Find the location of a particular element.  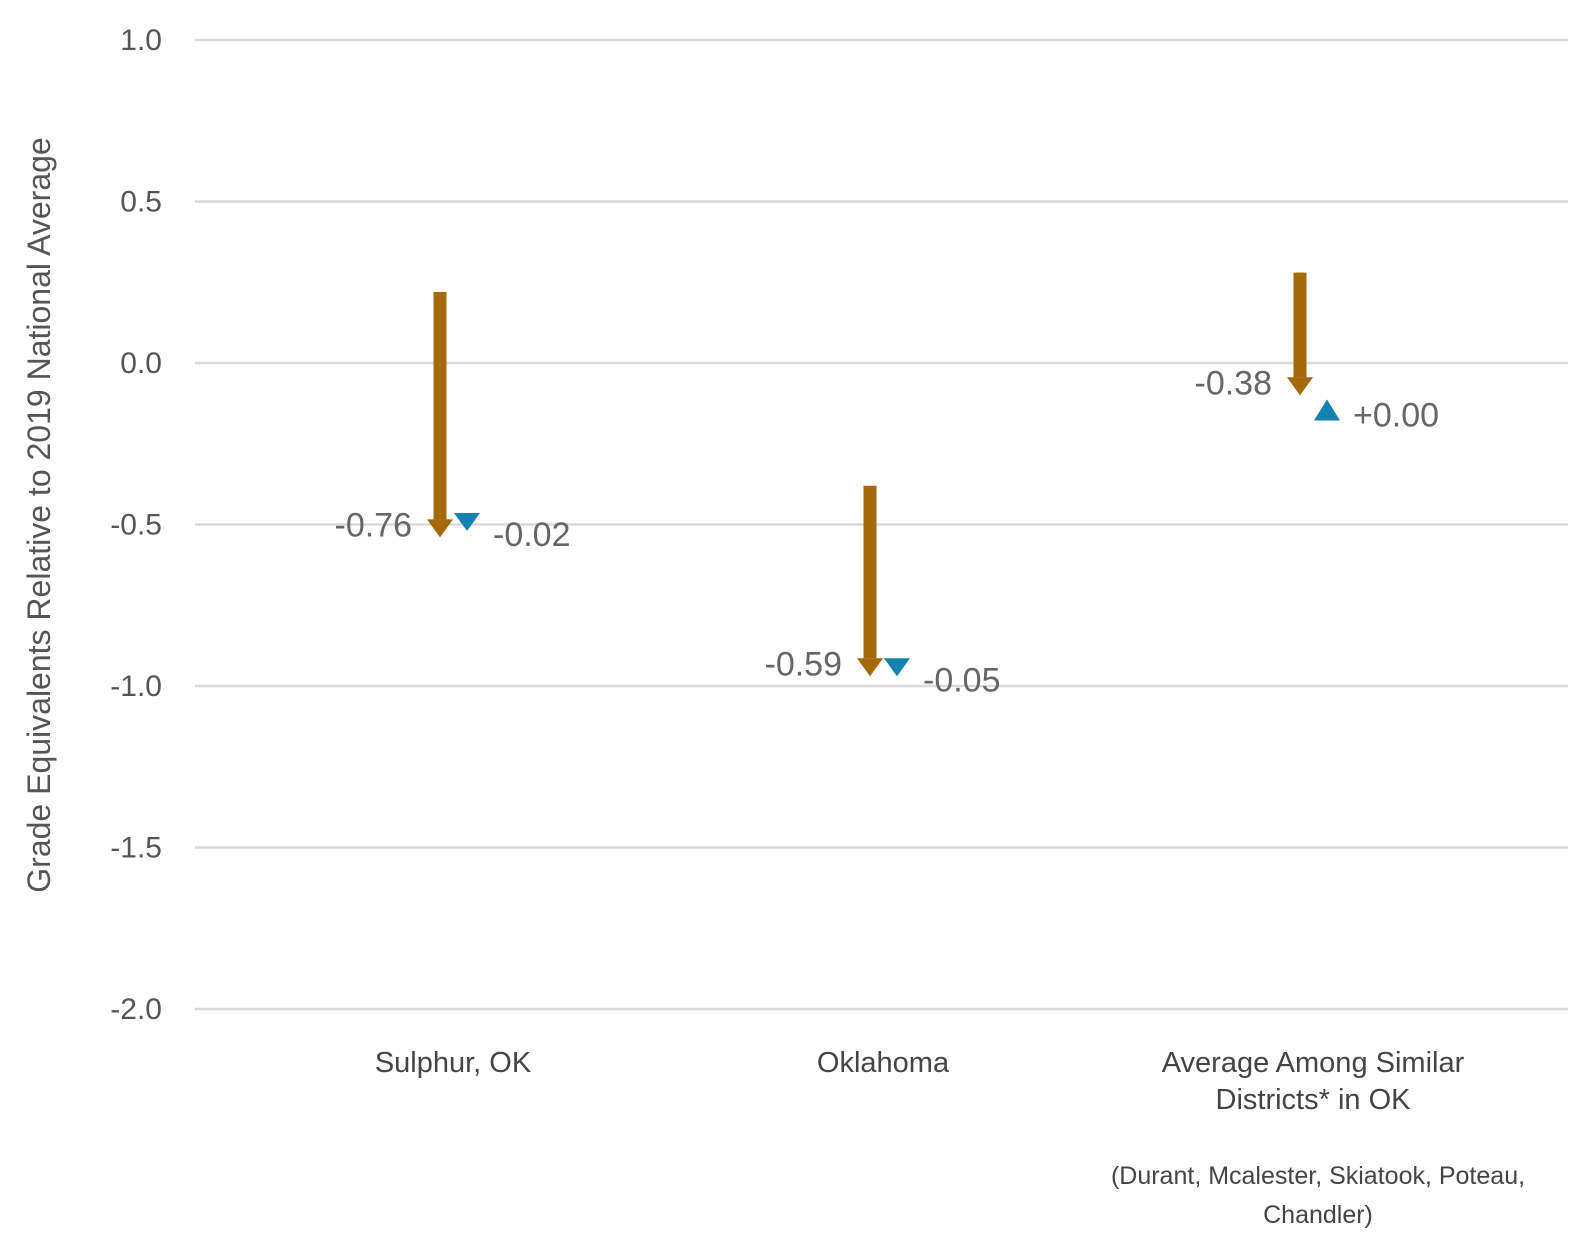

y-tick-label: 1.0 is located at coordinates (141, 40).